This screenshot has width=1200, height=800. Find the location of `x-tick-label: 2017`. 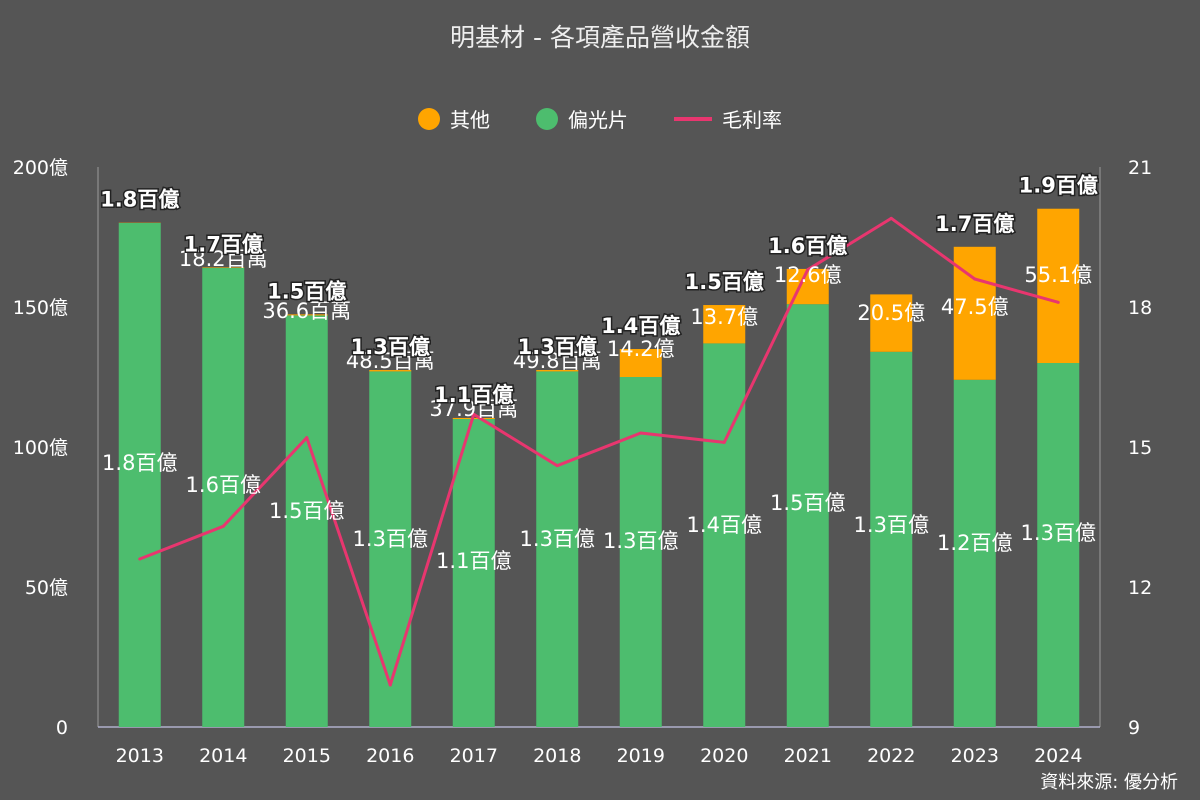

x-tick-label: 2017 is located at coordinates (474, 756).